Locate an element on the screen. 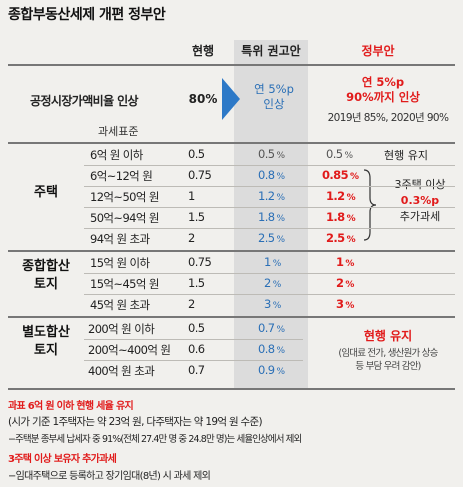 This screenshot has height=487, width=463. fmv-committee-line2: 인상 is located at coordinates (274, 103).